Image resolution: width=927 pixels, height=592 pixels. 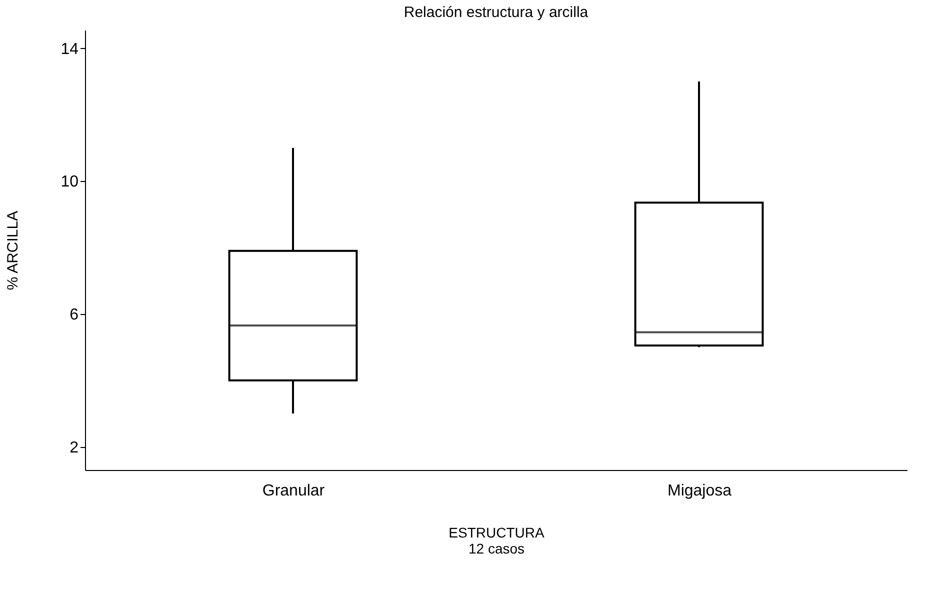 What do you see at coordinates (74, 315) in the screenshot?
I see `y-tick-label: 6` at bounding box center [74, 315].